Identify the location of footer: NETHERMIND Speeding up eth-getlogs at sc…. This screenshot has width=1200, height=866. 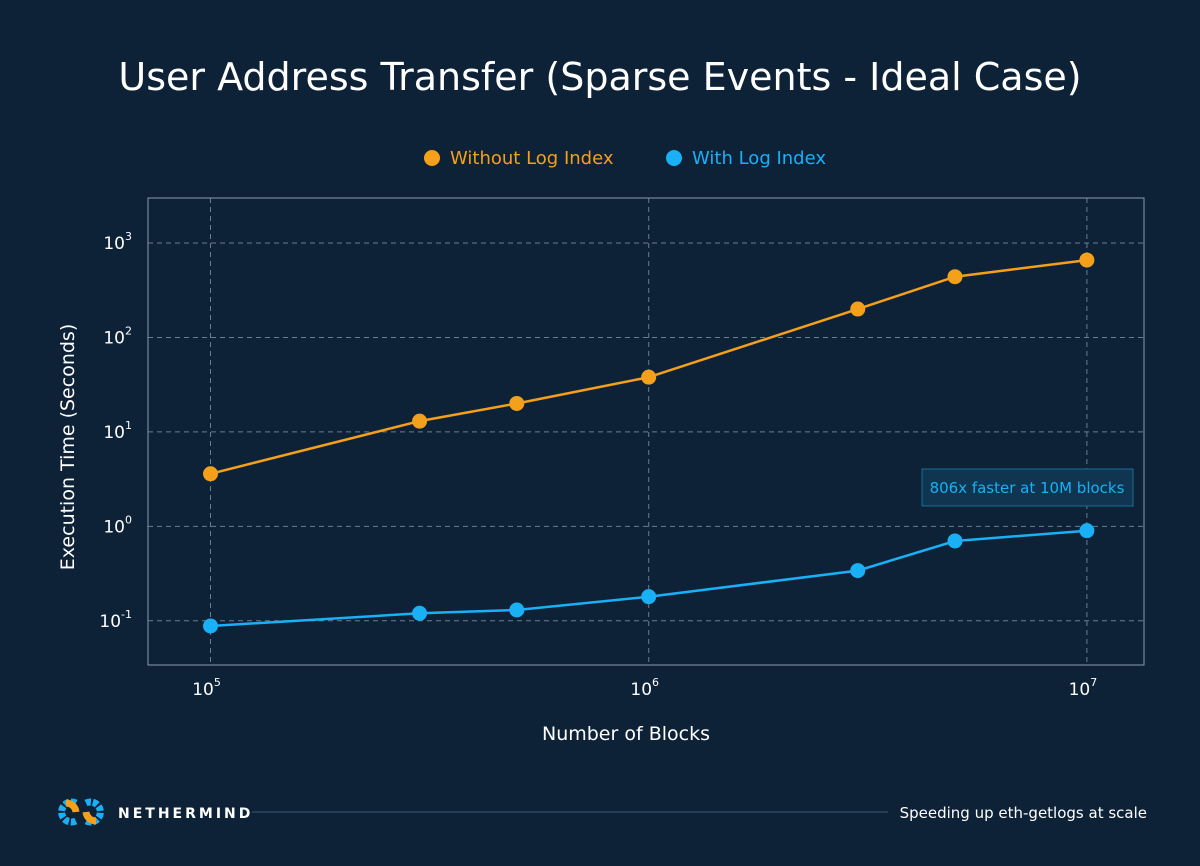
(602, 812).